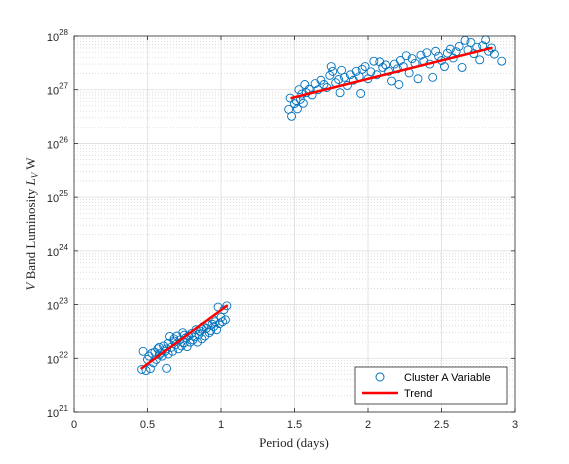  Describe the element at coordinates (58, 90) in the screenshot. I see `y-tick-label: 1027` at that location.